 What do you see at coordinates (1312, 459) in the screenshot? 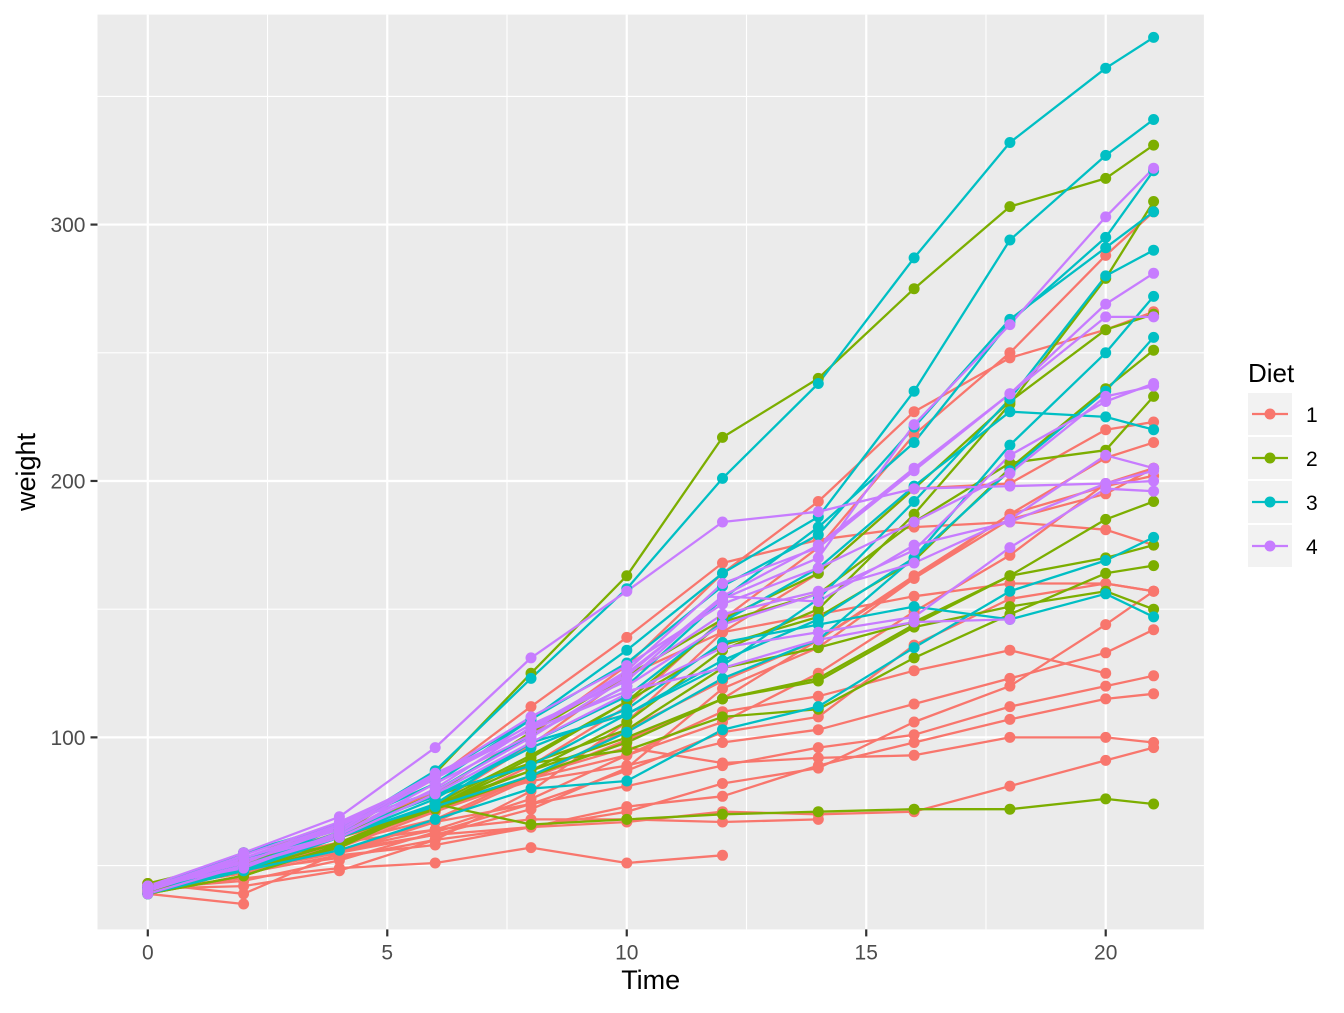
I see `legend-label: 2` at bounding box center [1312, 459].